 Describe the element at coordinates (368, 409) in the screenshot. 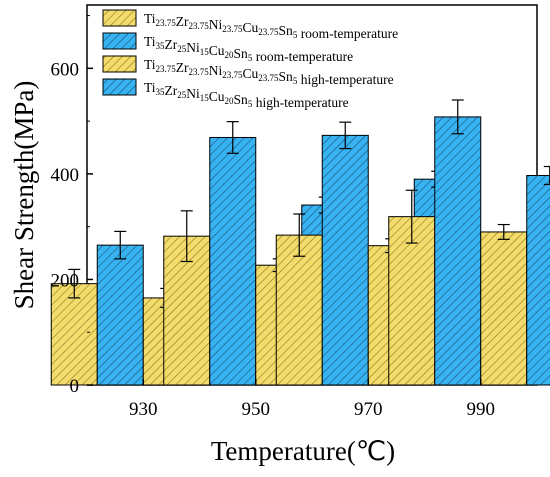

I see `x-tick-label: 970` at that location.